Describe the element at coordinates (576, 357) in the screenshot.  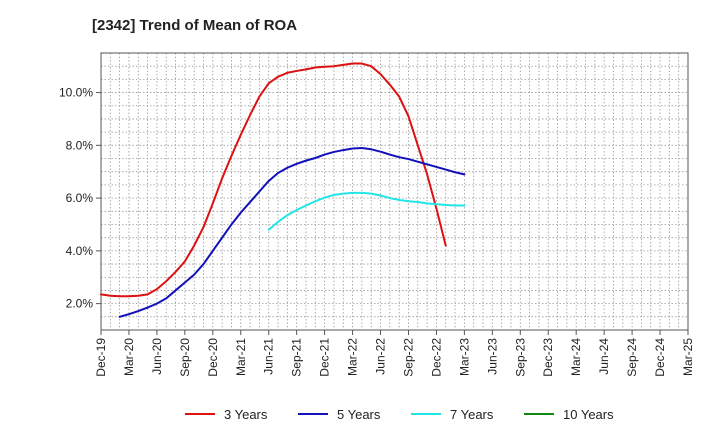
I see `x-tick-label: Mar-24` at that location.